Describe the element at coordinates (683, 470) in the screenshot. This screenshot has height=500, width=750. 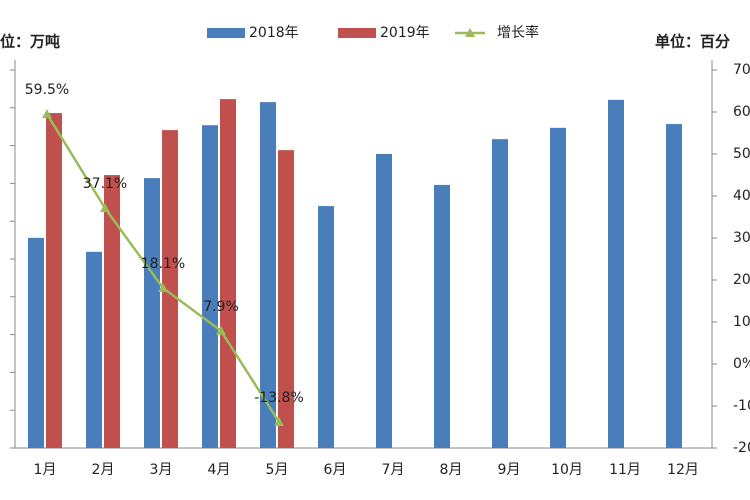
I see `x-tick-label: 12月` at that location.